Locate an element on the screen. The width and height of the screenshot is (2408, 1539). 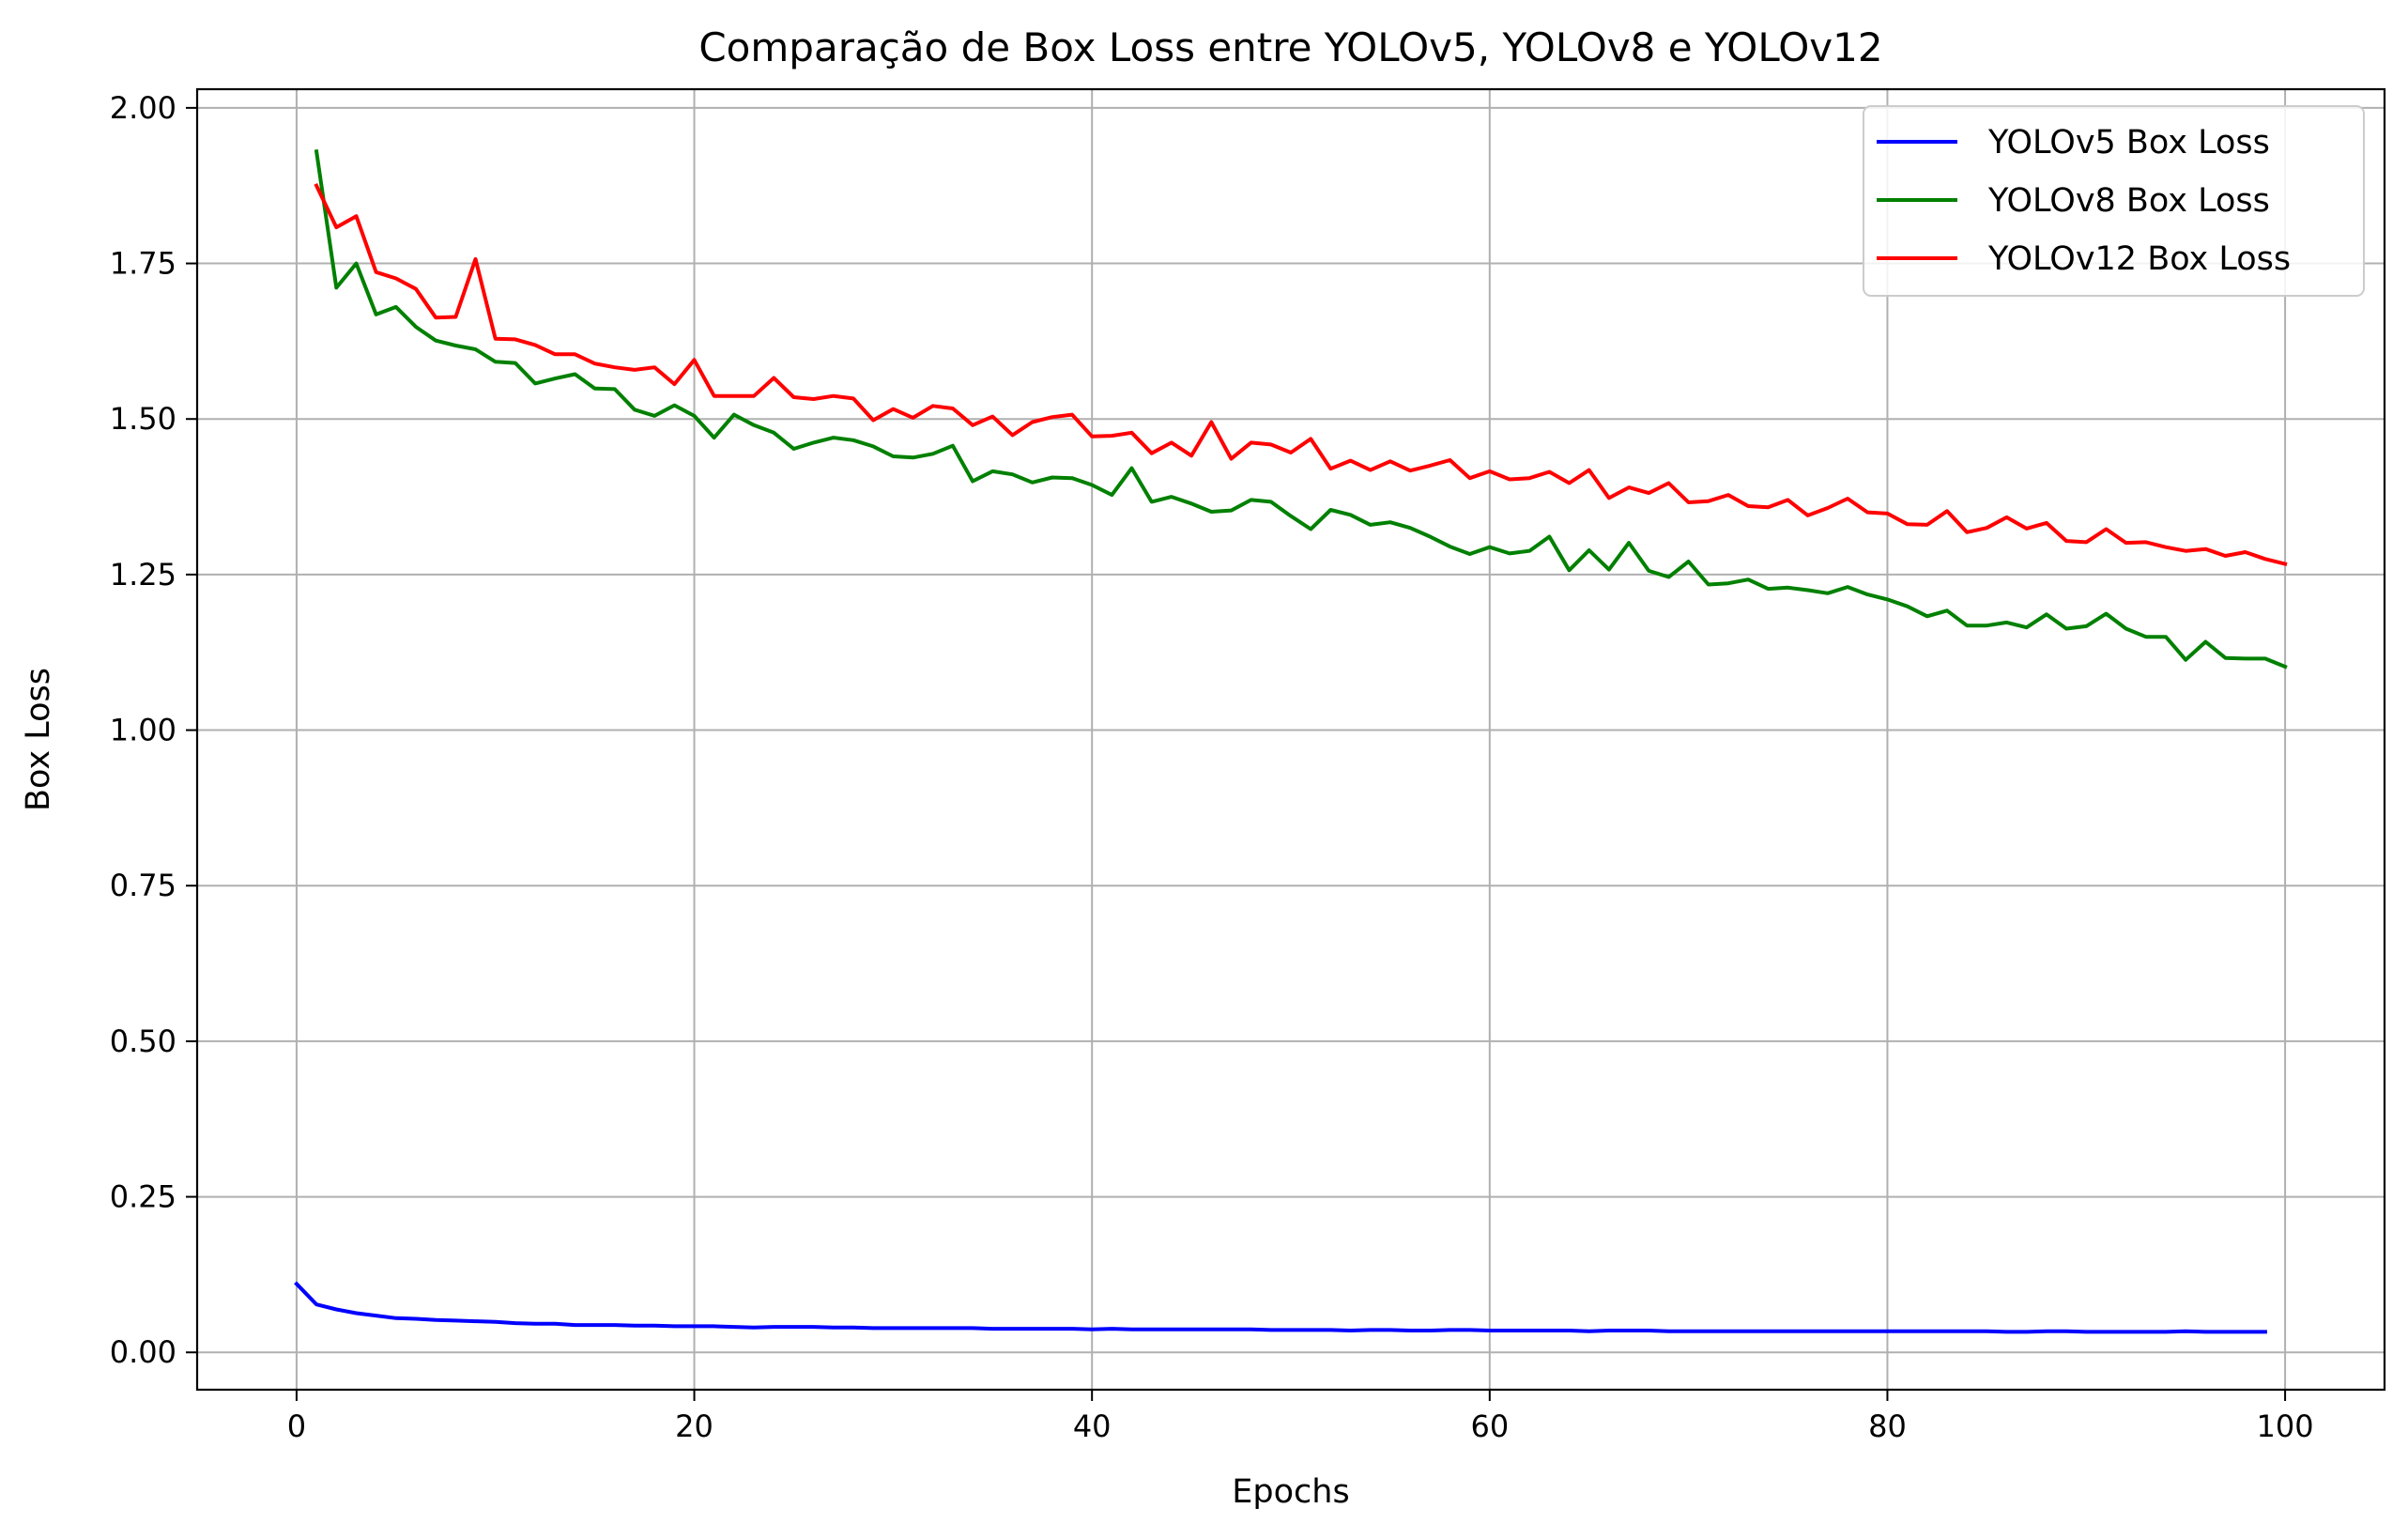
y-tick-label: 0.00 is located at coordinates (143, 1352).